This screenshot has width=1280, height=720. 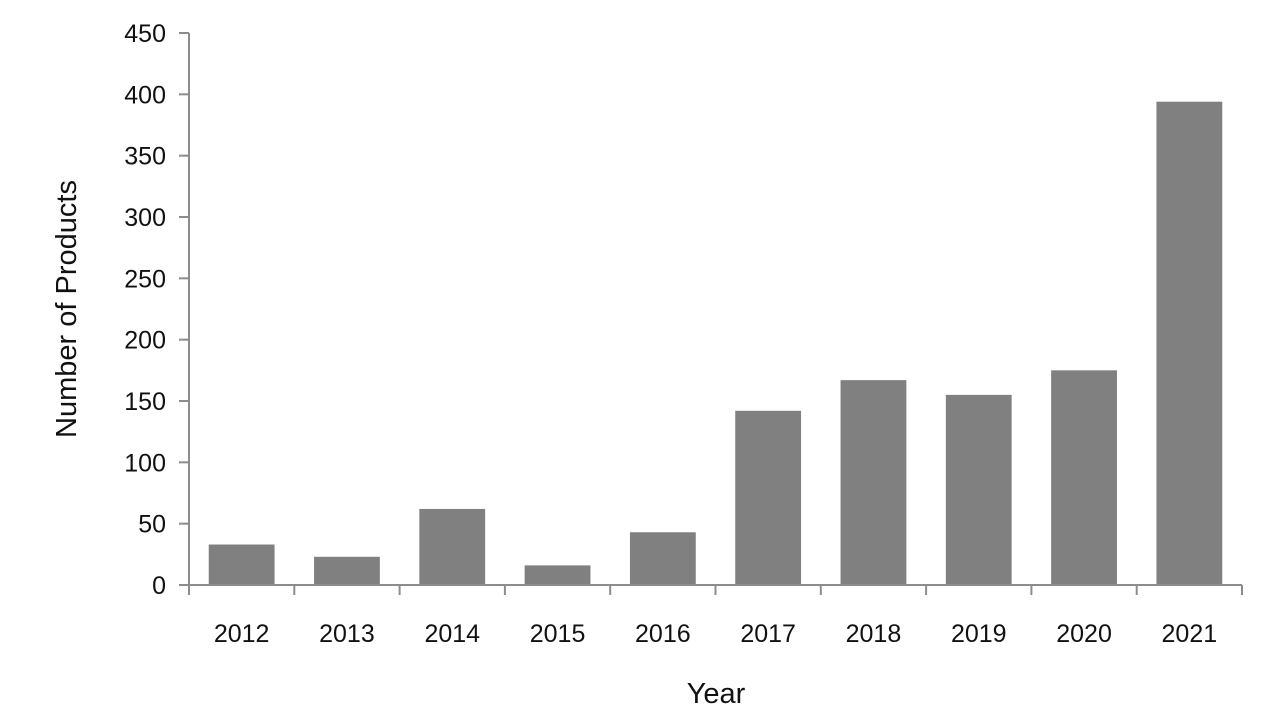 I want to click on bar-2021, so click(x=1189, y=343).